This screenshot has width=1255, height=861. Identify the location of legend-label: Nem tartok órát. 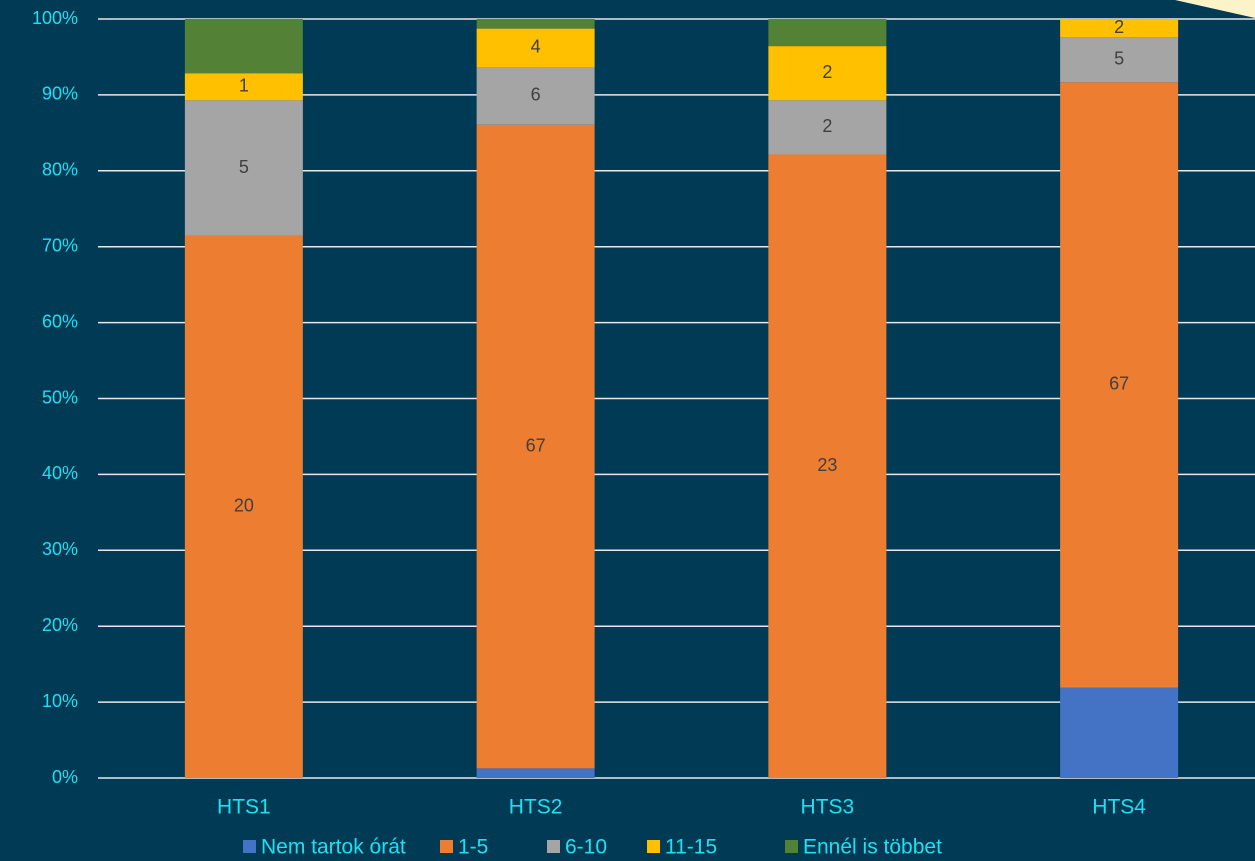
(333, 847).